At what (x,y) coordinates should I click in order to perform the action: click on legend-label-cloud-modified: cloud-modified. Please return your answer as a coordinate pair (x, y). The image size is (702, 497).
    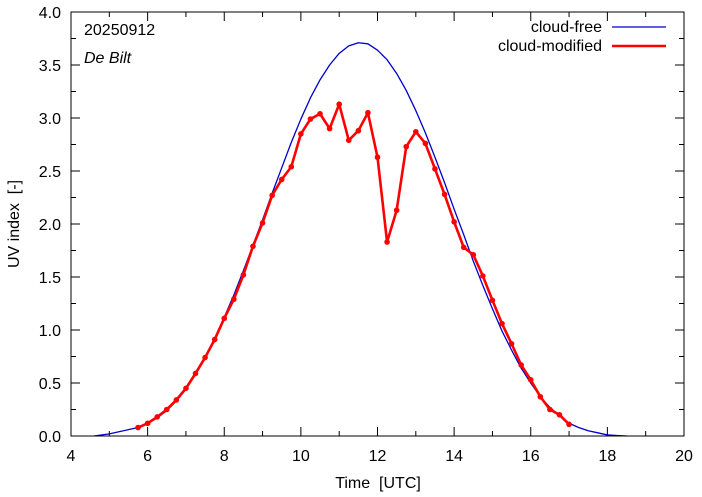
    Looking at the image, I should click on (550, 46).